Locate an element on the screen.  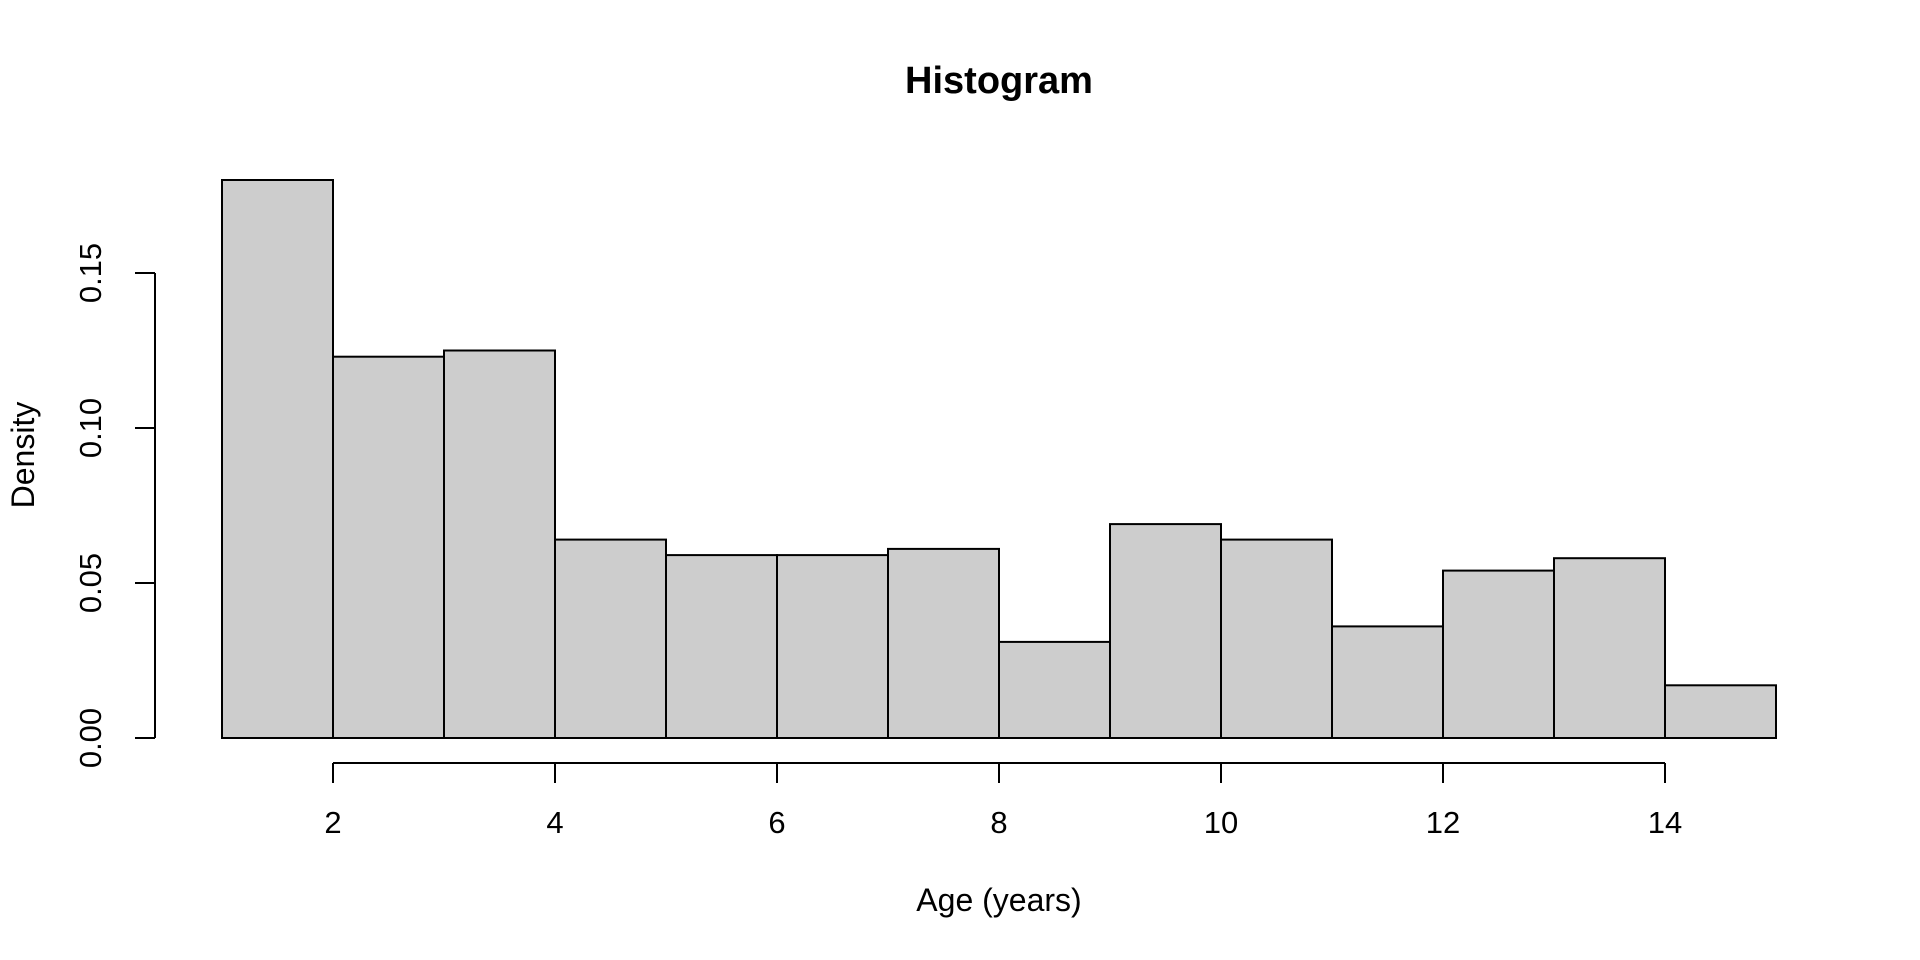
x-tick-label: 6 is located at coordinates (776, 822).